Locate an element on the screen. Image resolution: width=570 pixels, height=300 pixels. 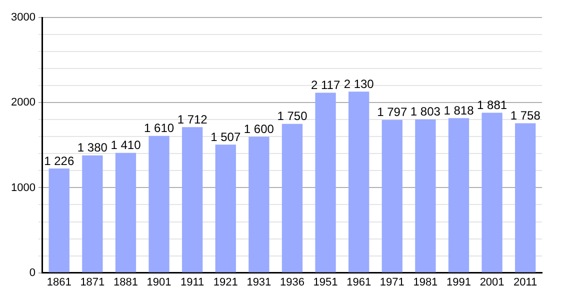
x-tick-label: 1951 is located at coordinates (325, 282).